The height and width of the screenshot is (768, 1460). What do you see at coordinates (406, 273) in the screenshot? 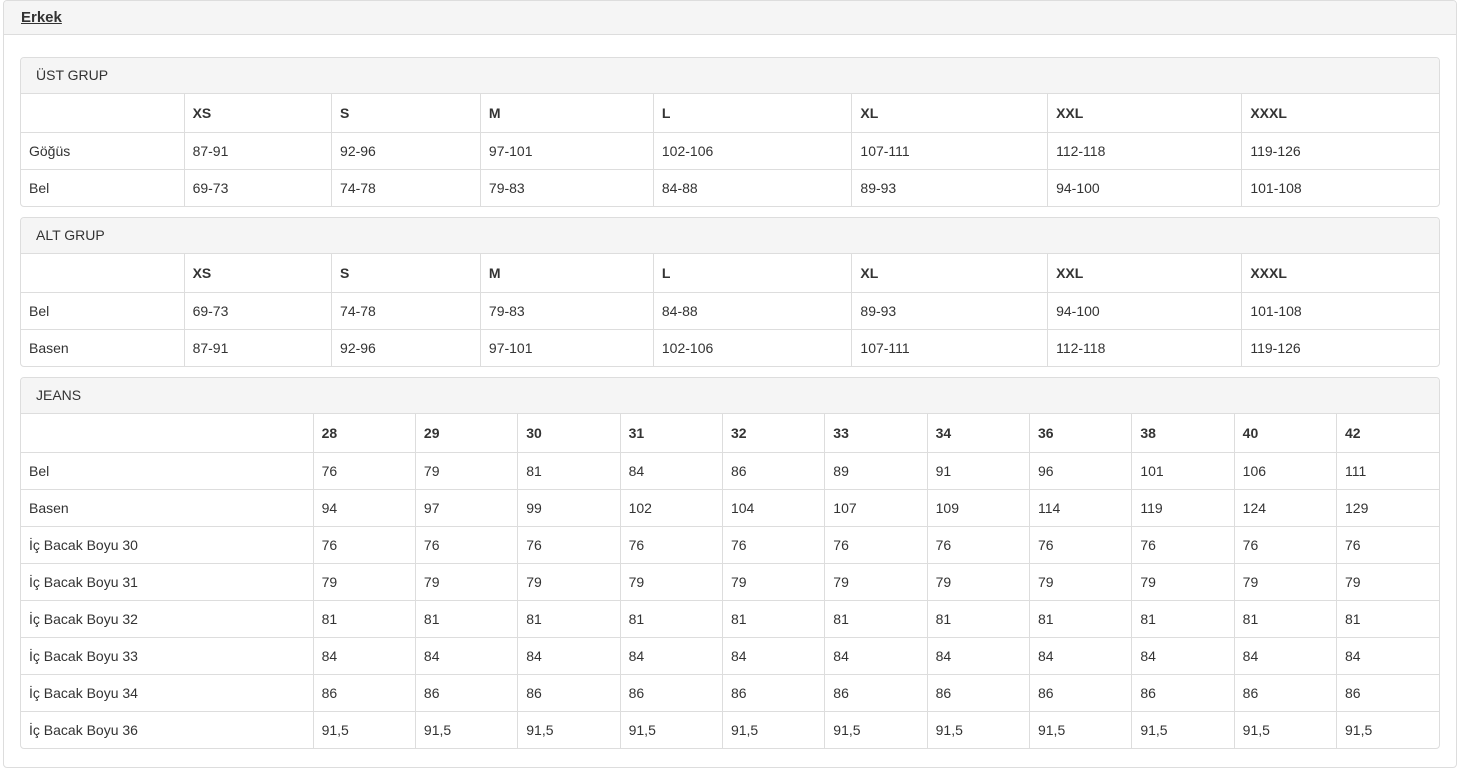
I see `size-column-header: S` at bounding box center [406, 273].